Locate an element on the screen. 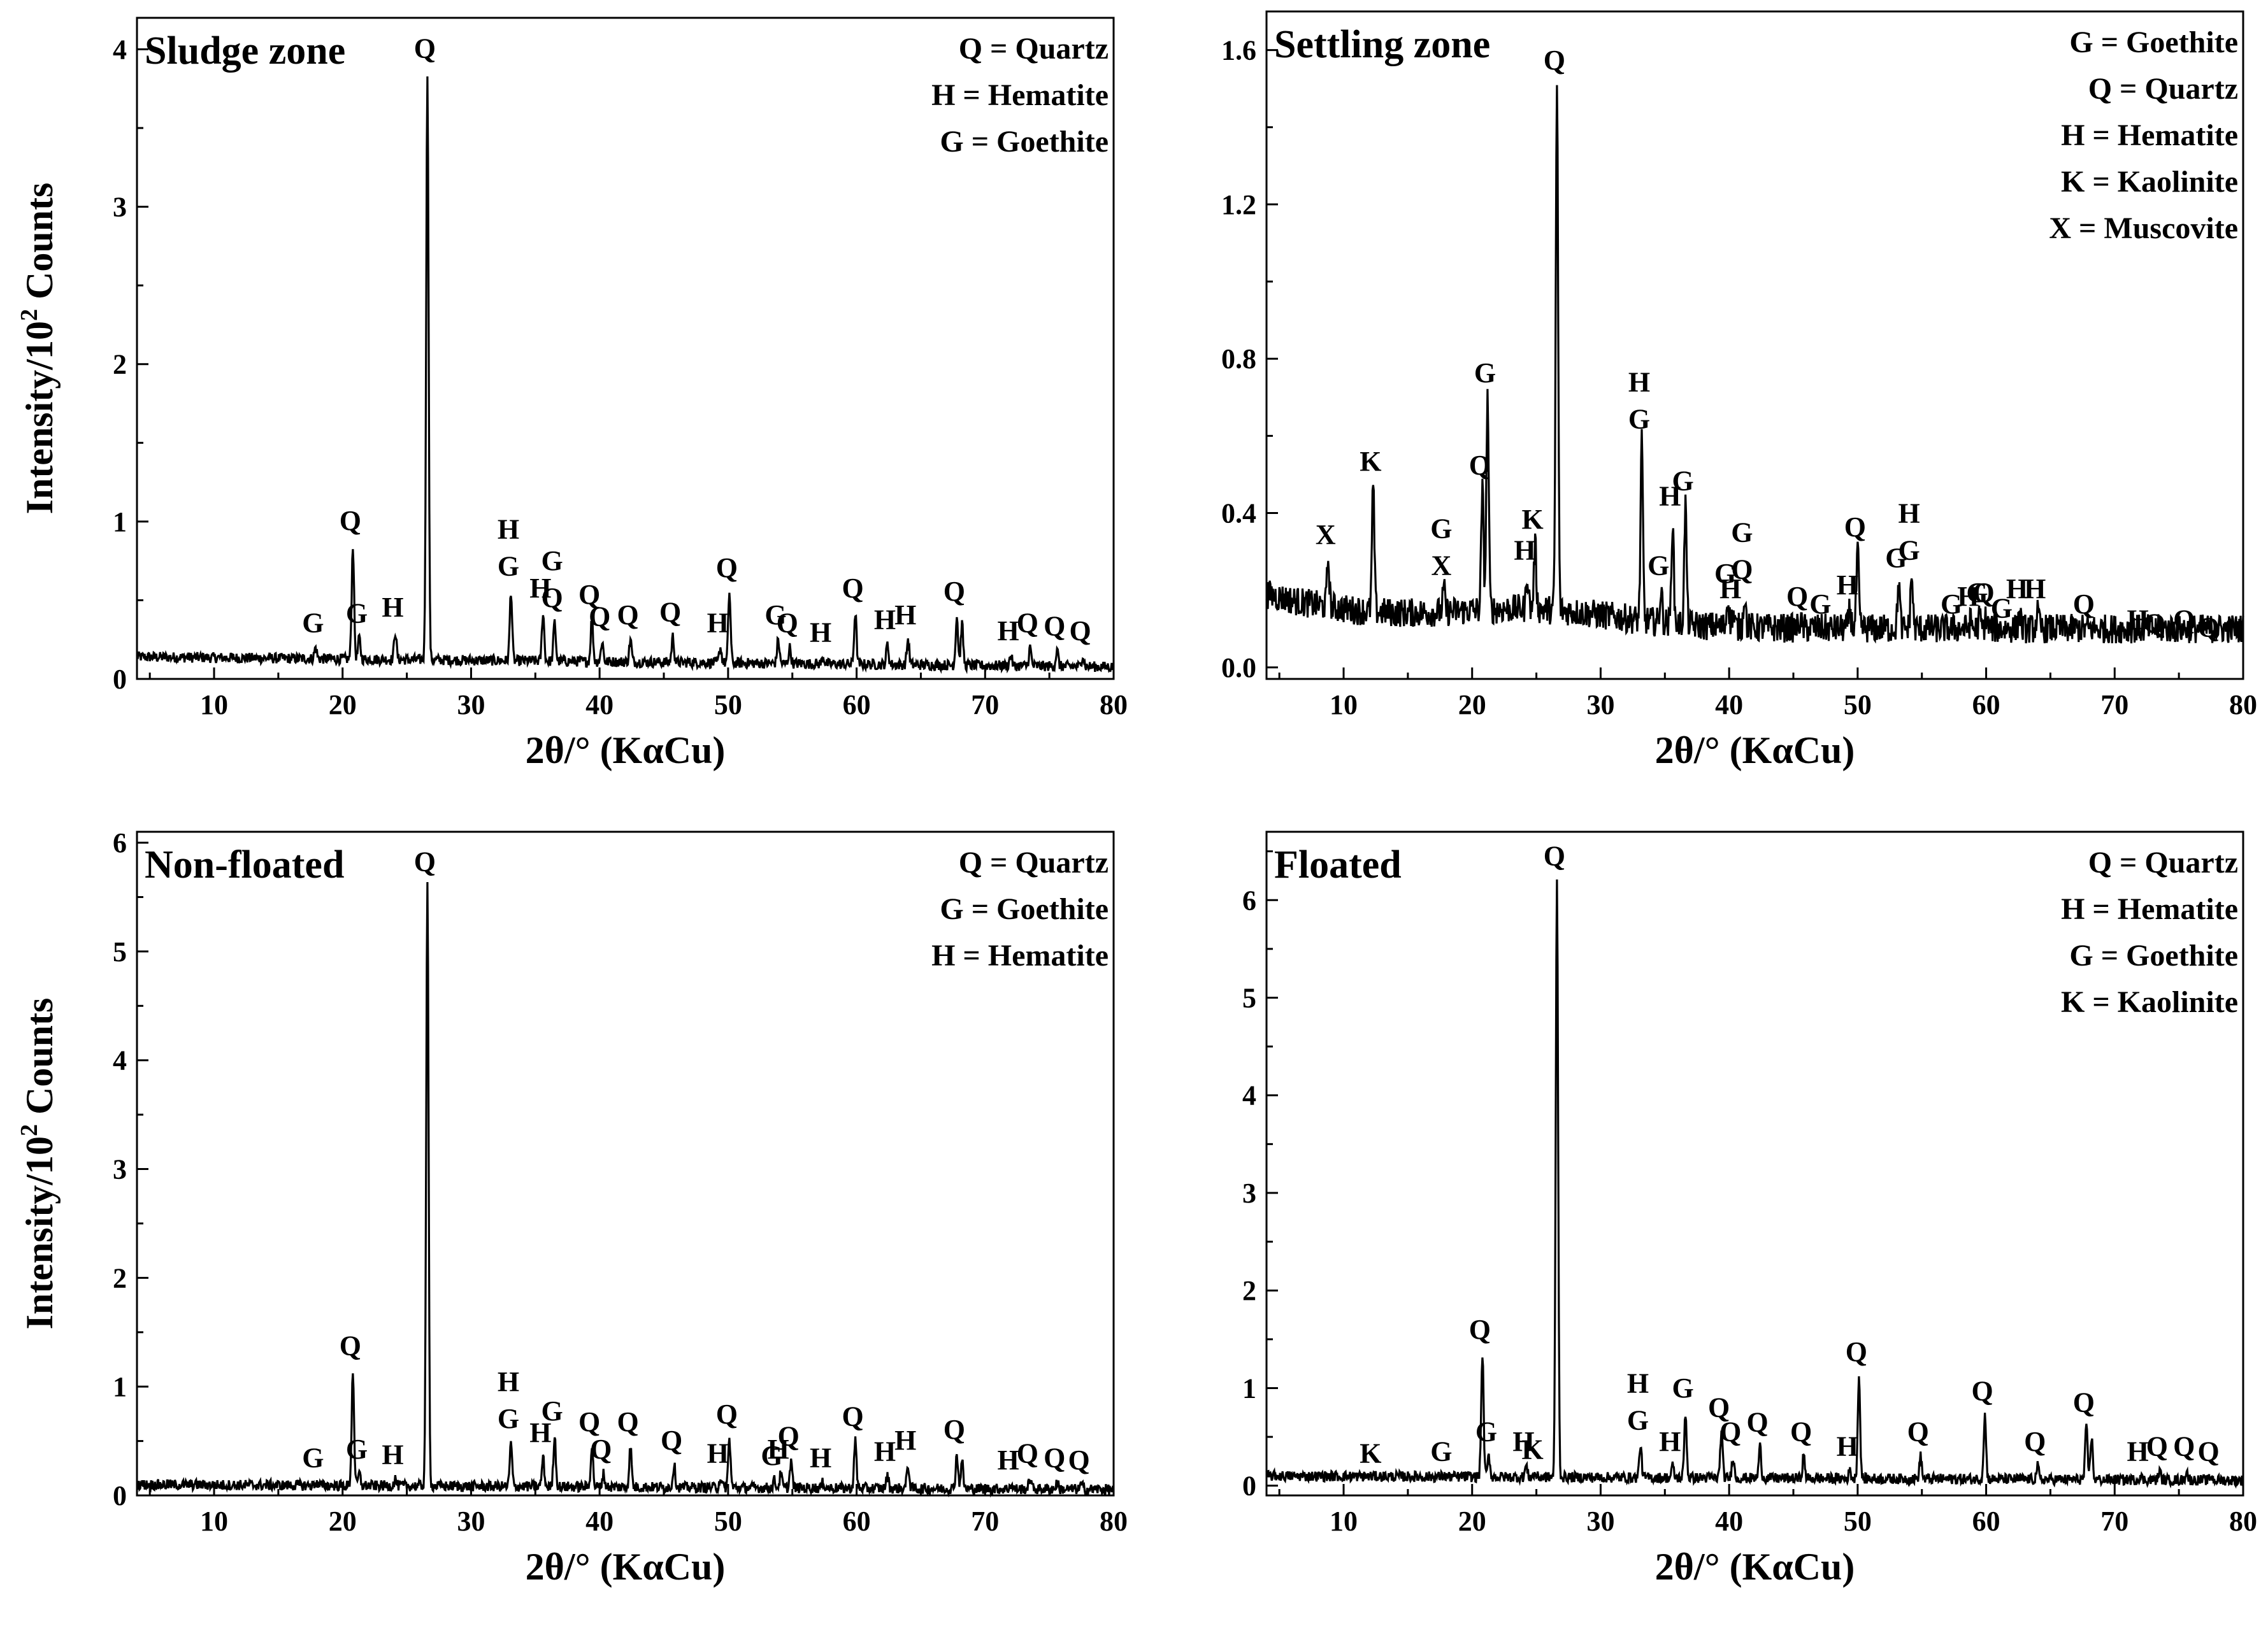 This screenshot has width=2268, height=1633. y-tick-label: 6 is located at coordinates (120, 843).